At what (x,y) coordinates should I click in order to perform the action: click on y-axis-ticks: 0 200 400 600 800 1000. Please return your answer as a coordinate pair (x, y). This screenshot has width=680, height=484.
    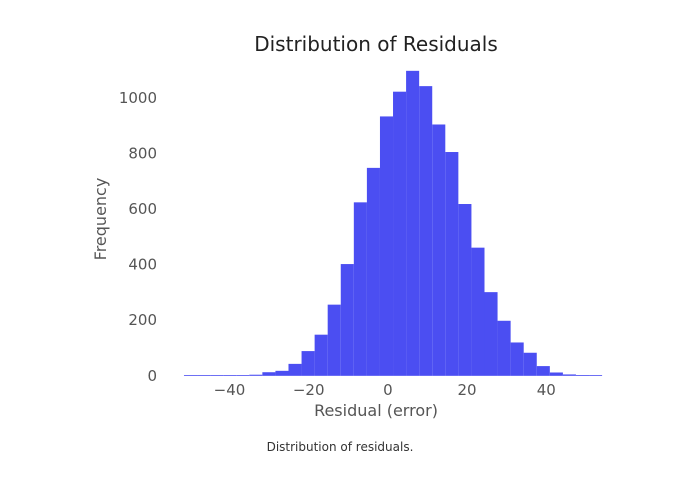
    Looking at the image, I should click on (138, 237).